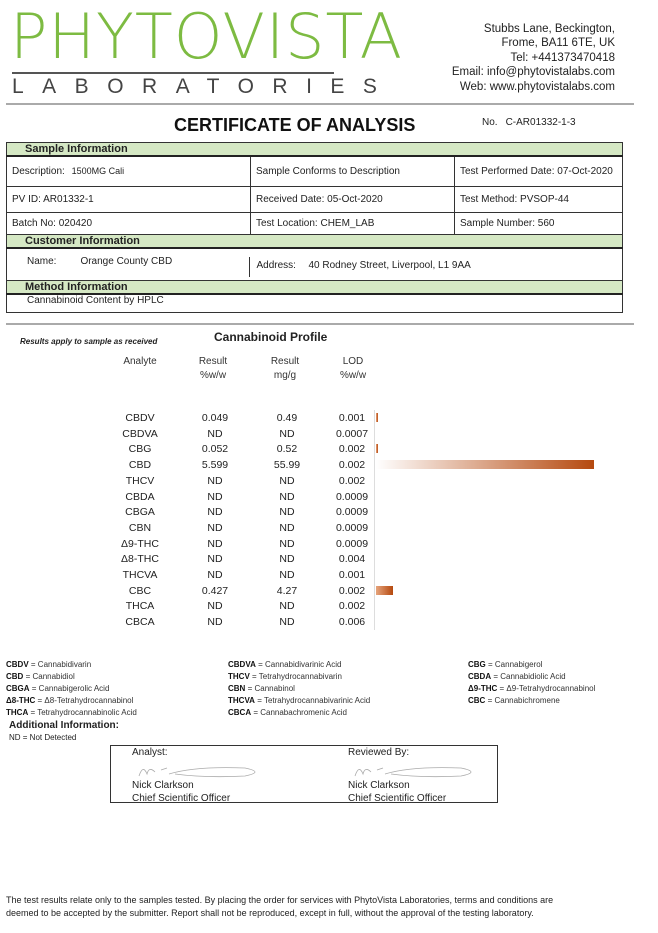  What do you see at coordinates (140, 496) in the screenshot?
I see `profile-analyte: CBDA` at bounding box center [140, 496].